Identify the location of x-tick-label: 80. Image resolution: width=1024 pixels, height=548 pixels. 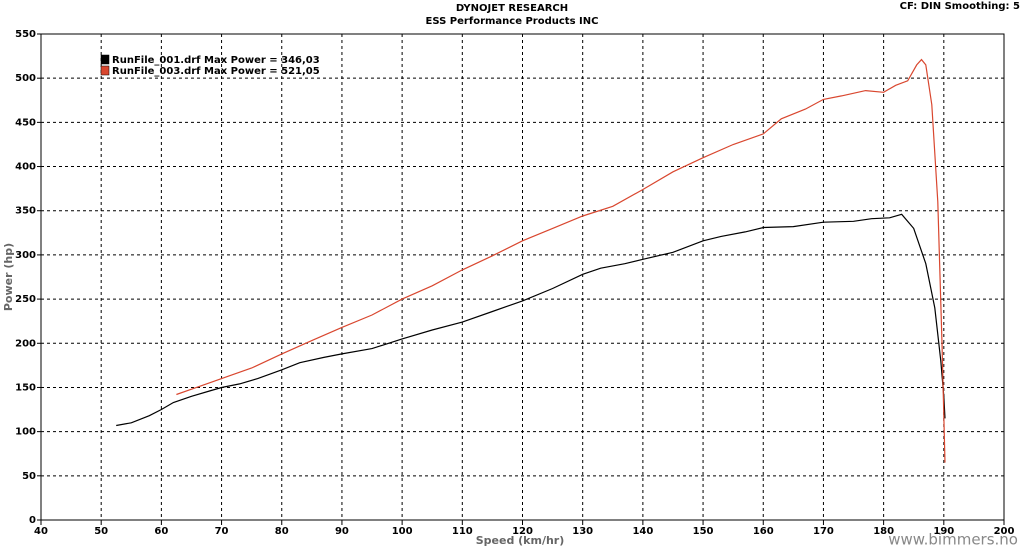
(282, 531).